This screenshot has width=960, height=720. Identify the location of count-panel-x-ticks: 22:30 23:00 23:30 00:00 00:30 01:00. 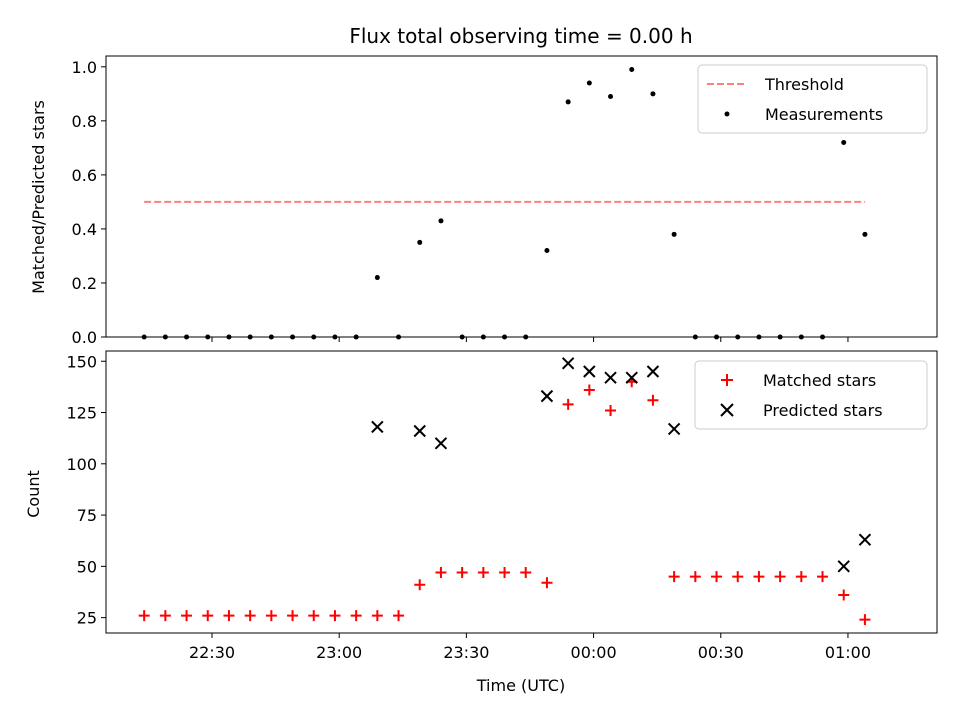
(530, 647).